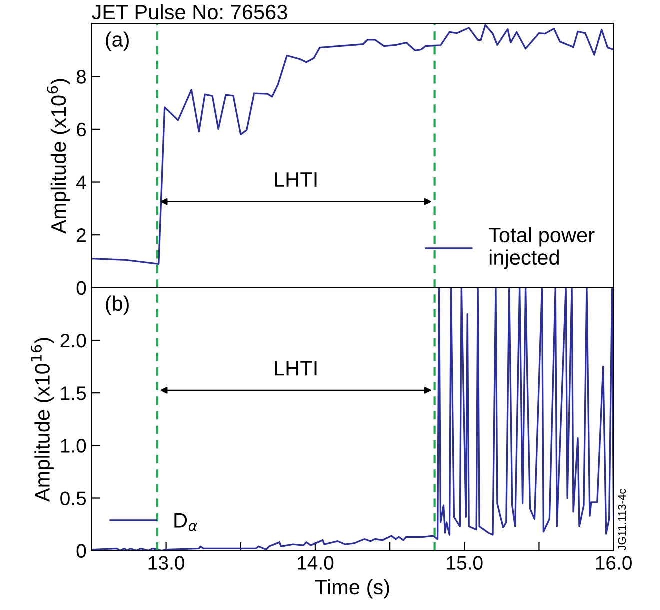  I want to click on y-tick-label: 1.0, so click(73, 446).